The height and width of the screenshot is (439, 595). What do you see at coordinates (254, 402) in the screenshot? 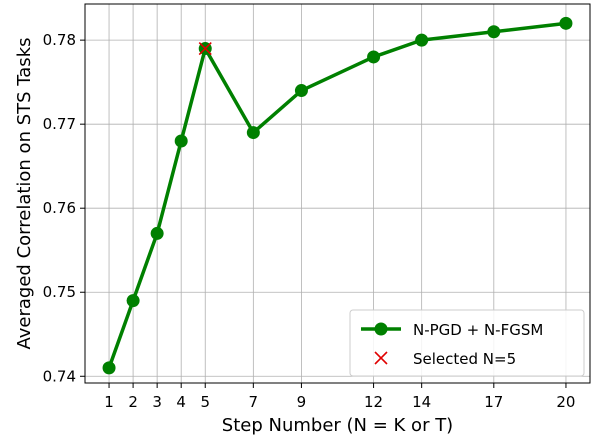
I see `x-tick-label: 7` at bounding box center [254, 402].